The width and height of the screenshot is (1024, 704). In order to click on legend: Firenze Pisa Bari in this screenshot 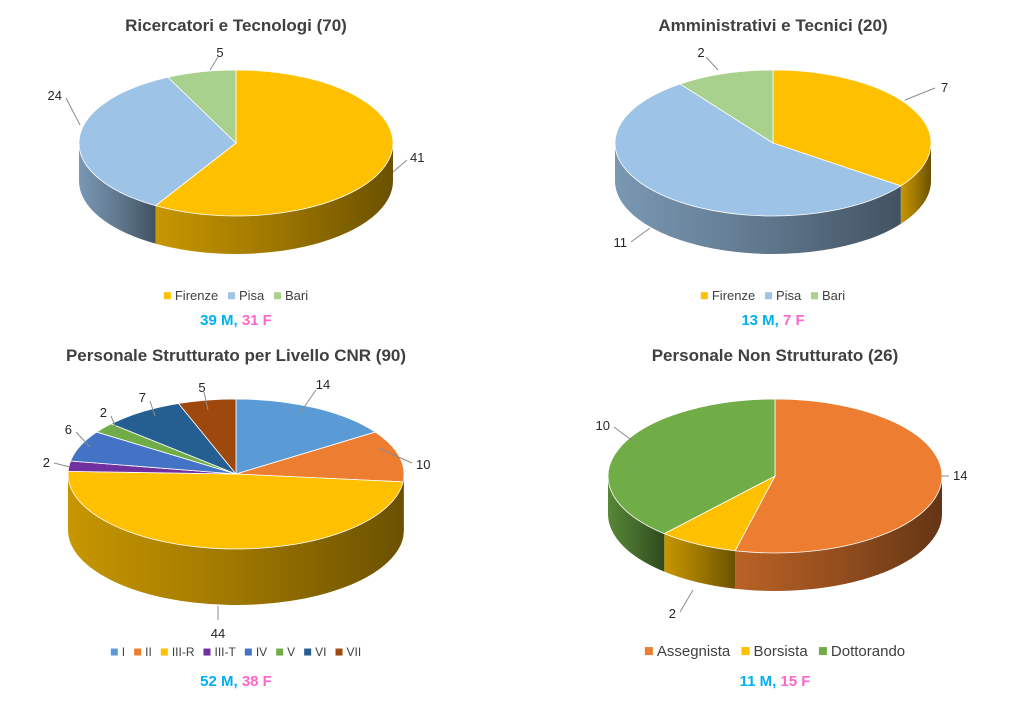, I will do `click(235, 295)`.